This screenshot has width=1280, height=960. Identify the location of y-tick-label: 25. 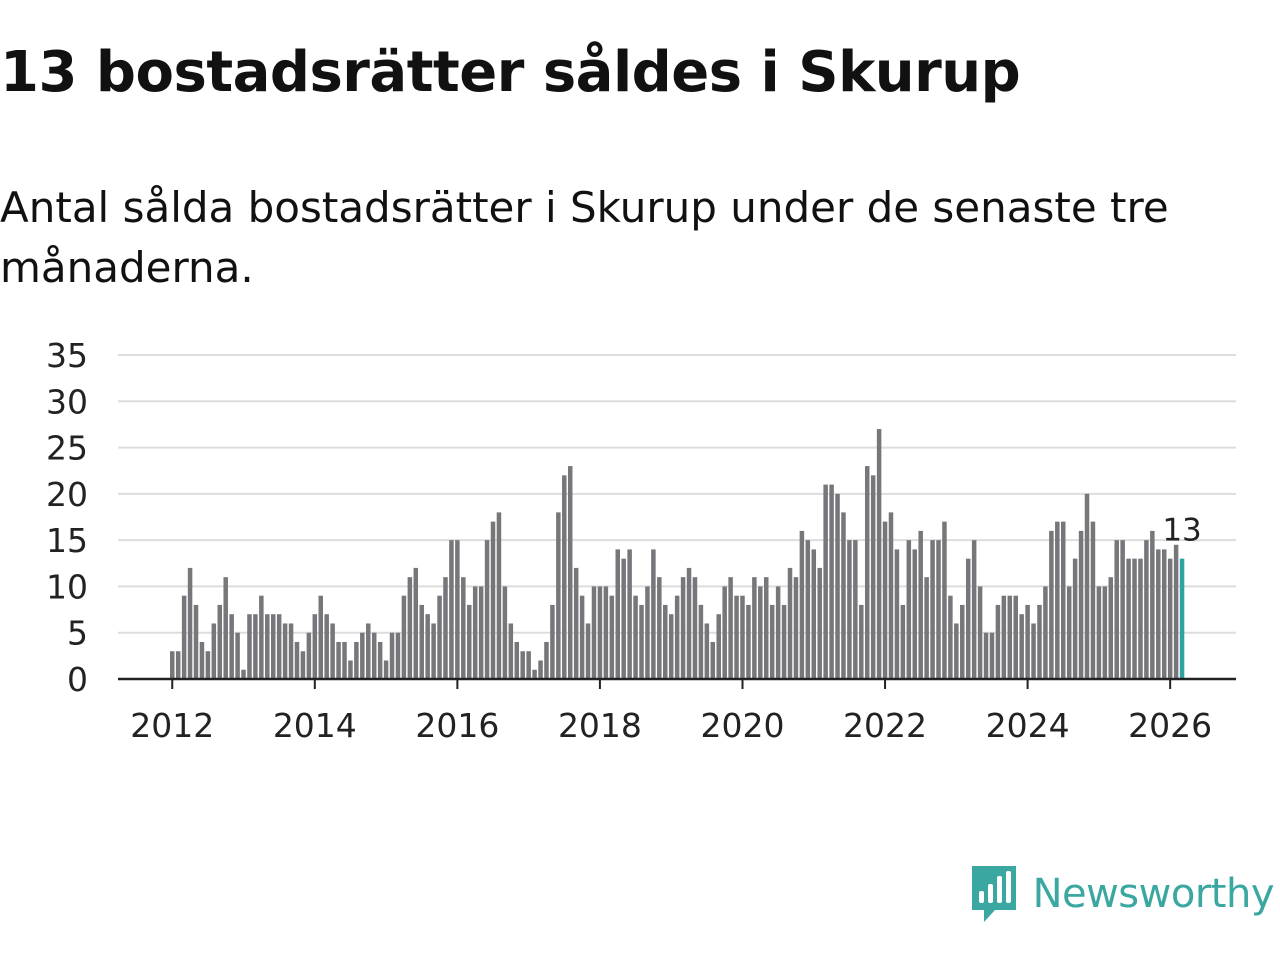
(67, 448).